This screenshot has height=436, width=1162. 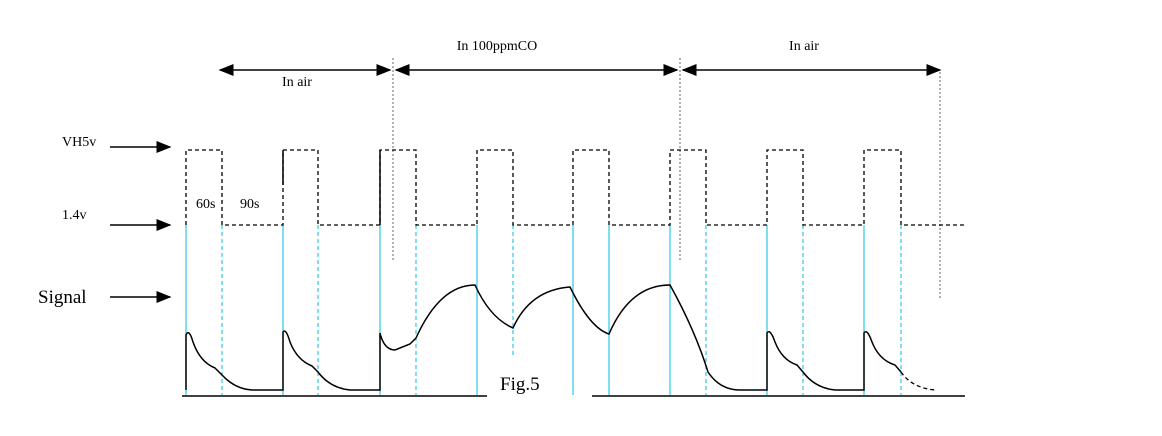 I want to click on caption: Fig.5, so click(x=520, y=384).